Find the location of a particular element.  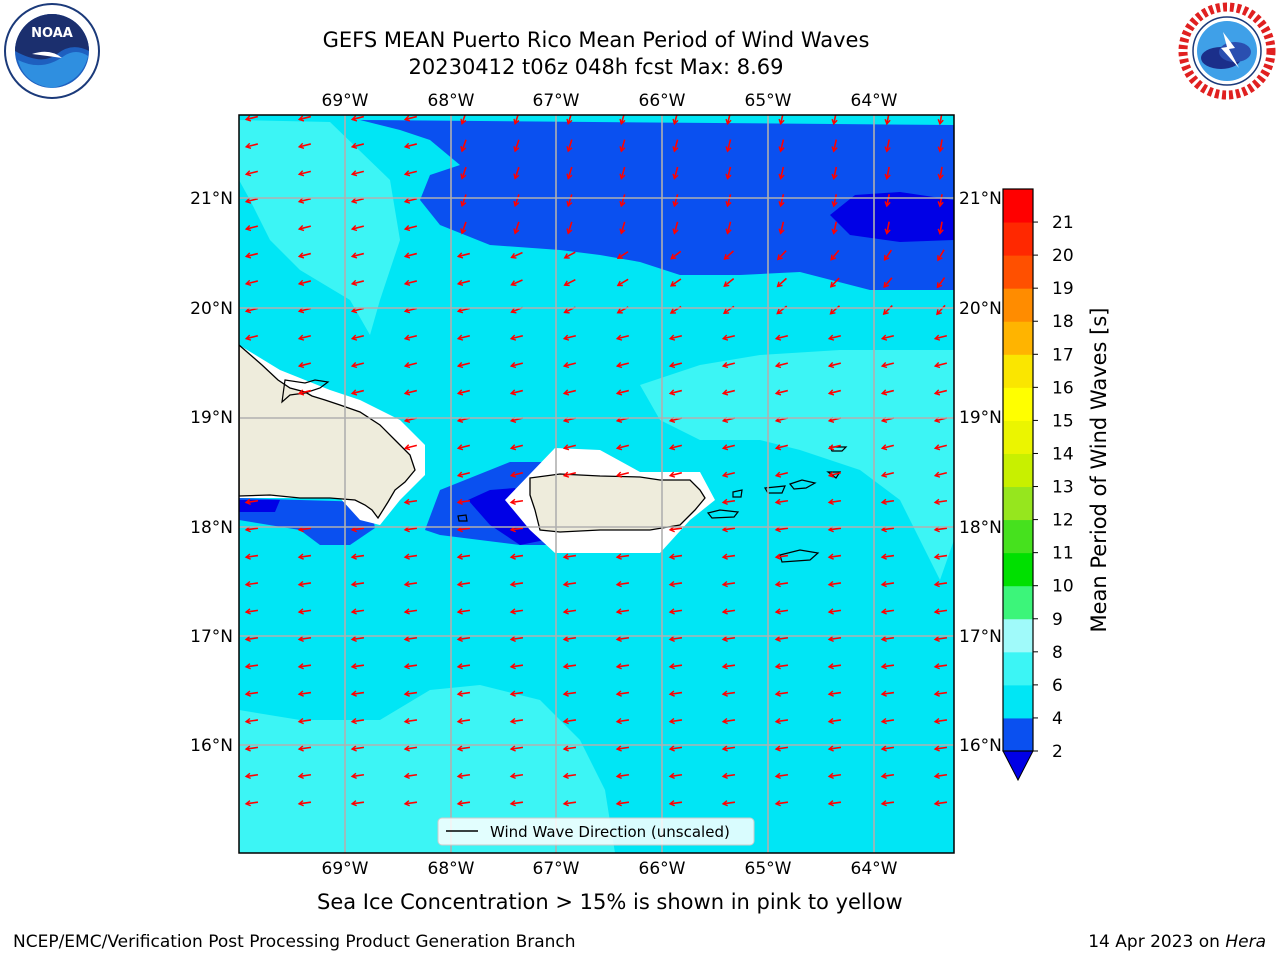

lon-label-bottom: 65°W is located at coordinates (768, 869).